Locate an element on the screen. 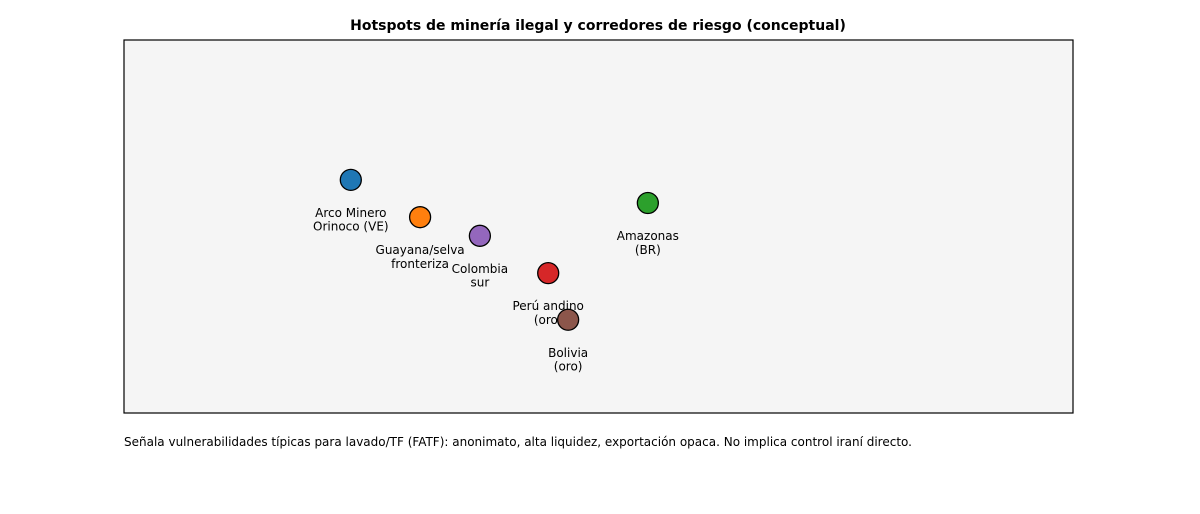  point-label: Bolivia (oro) is located at coordinates (568, 360).